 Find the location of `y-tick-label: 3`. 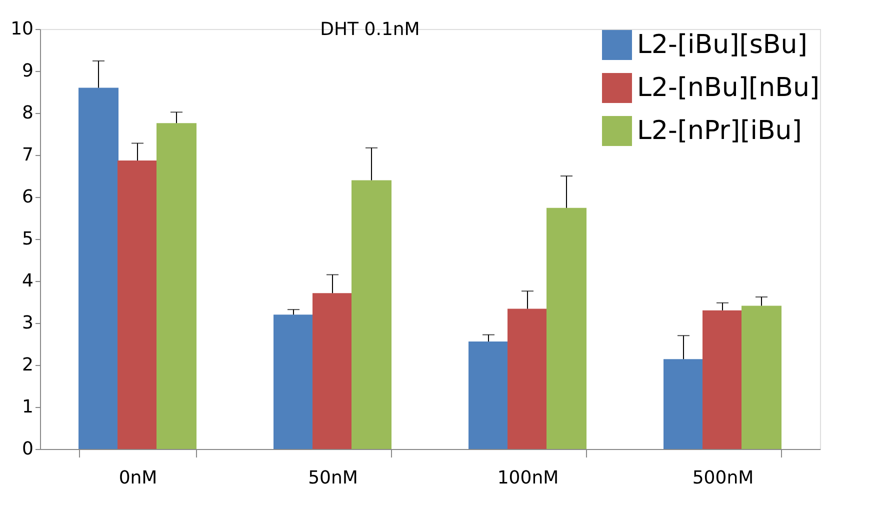

y-tick-label: 3 is located at coordinates (28, 323).